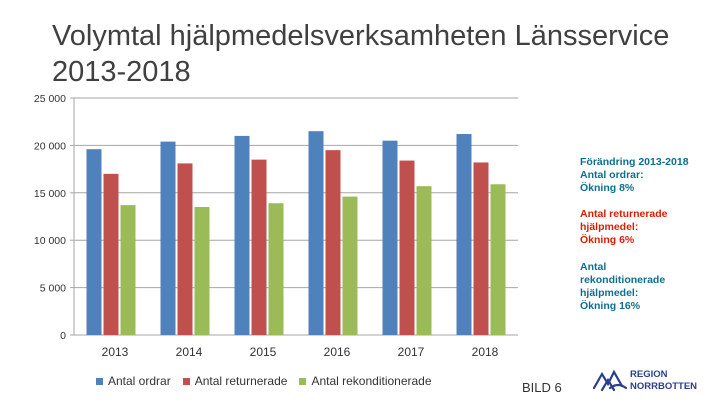  What do you see at coordinates (263, 352) in the screenshot?
I see `x-tick-label: 2015` at bounding box center [263, 352].